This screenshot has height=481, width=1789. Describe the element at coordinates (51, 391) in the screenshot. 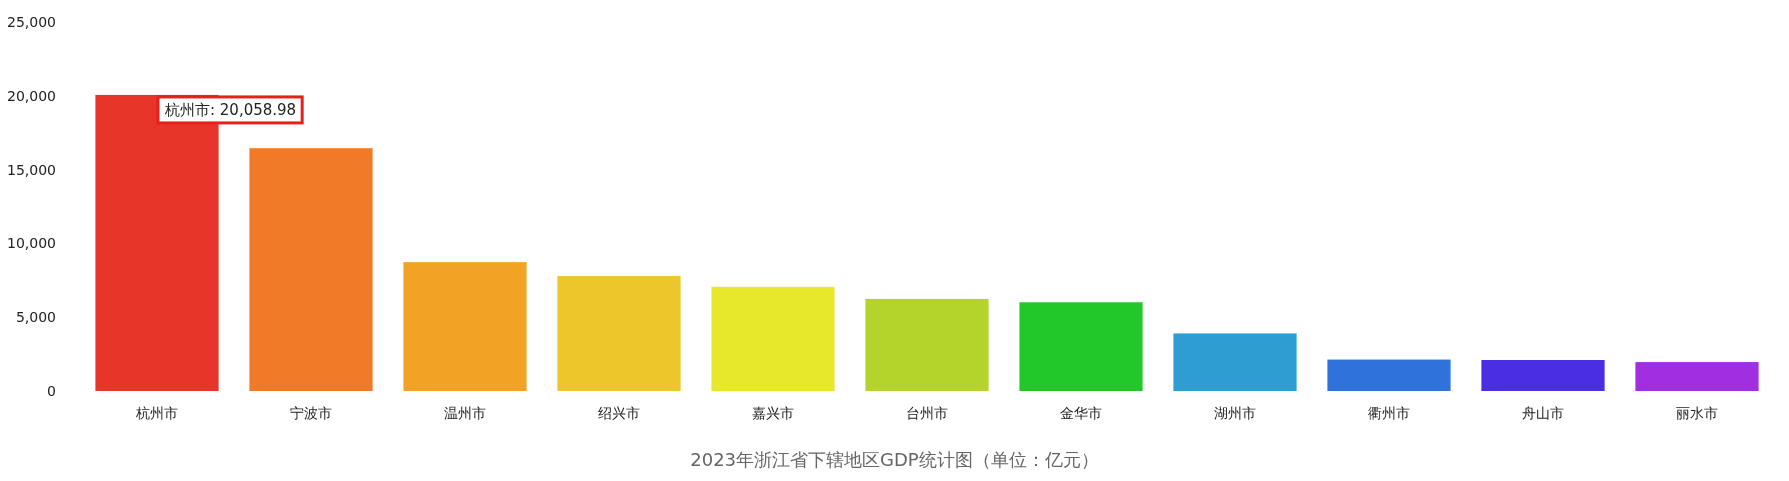

I see `y-tick-label: 0` at that location.